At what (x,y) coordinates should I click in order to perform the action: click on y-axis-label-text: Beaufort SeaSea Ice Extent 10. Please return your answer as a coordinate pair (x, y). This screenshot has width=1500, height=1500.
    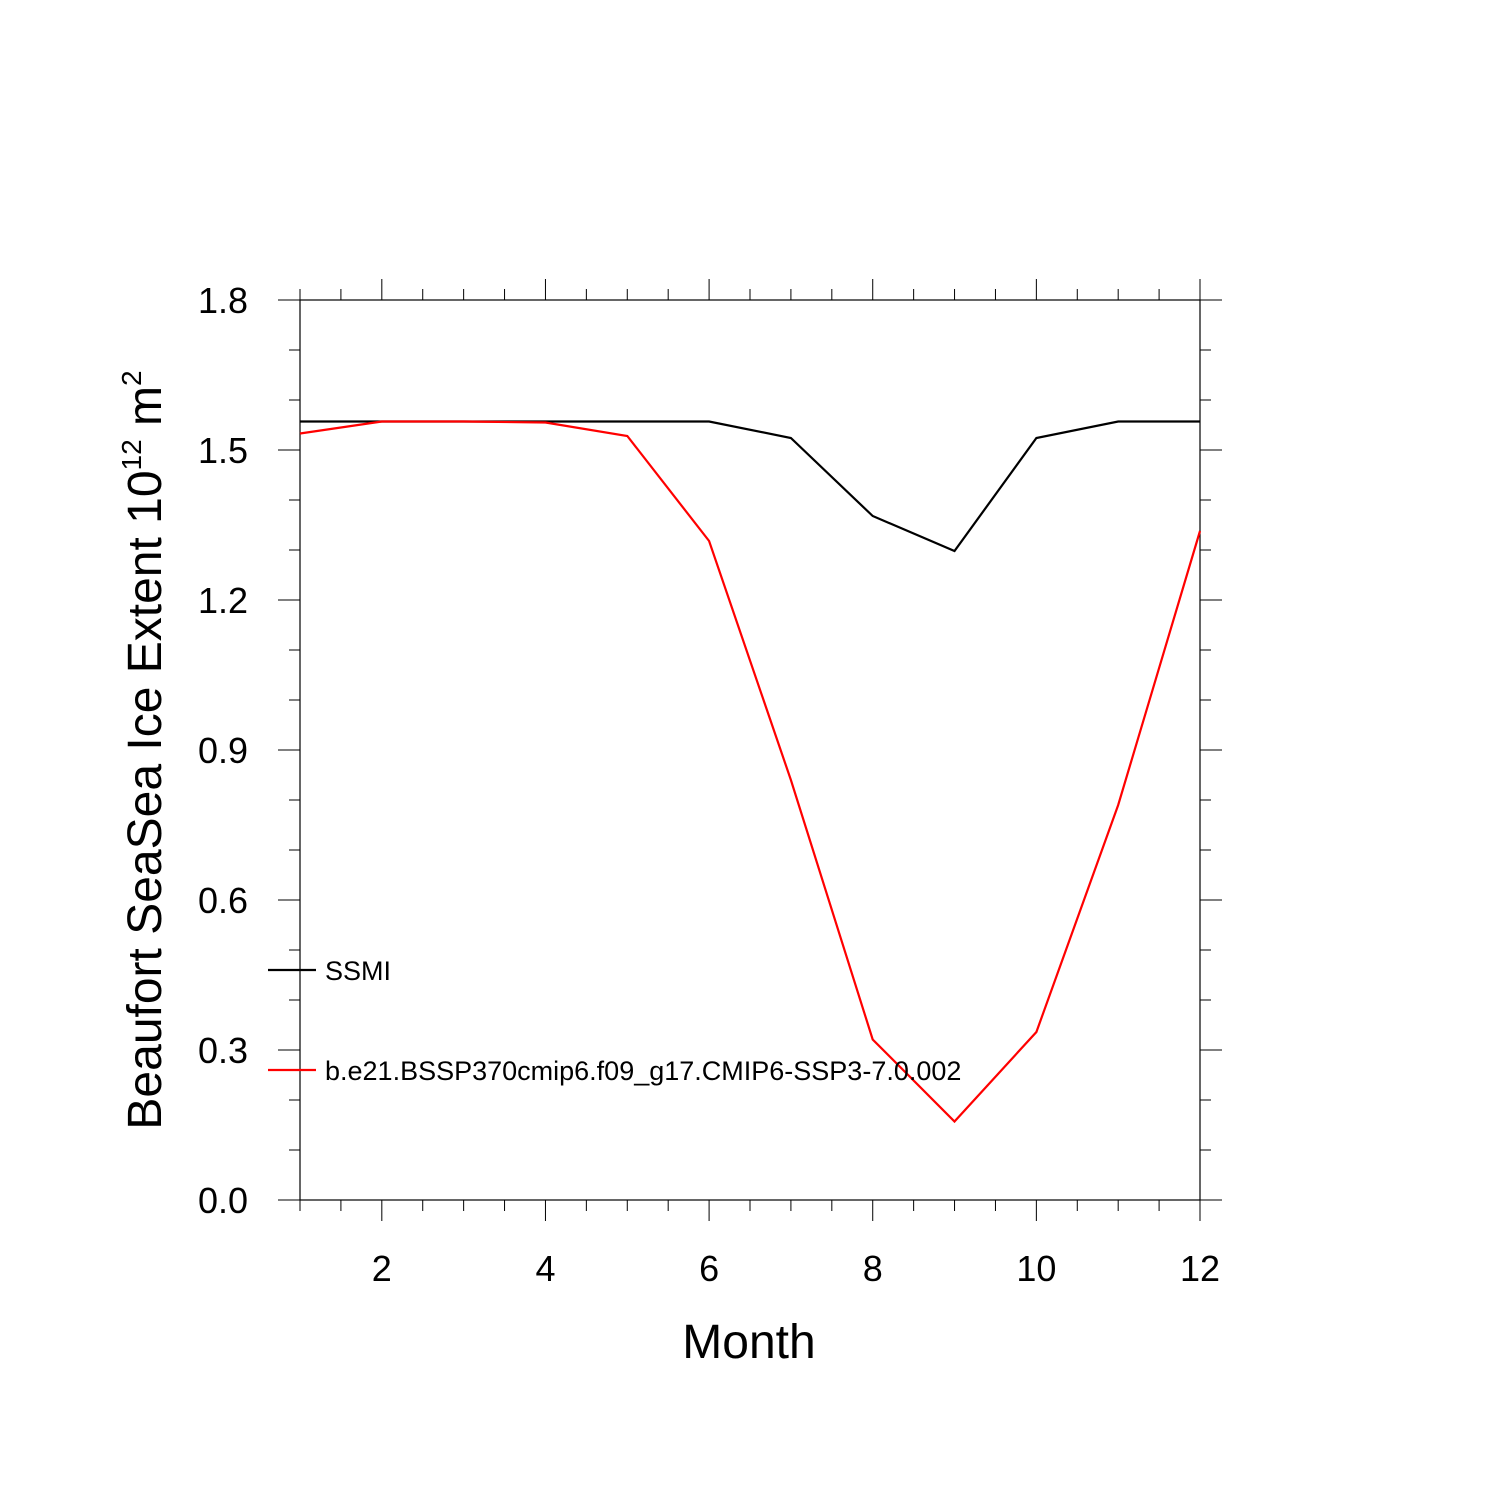
    Looking at the image, I should click on (145, 799).